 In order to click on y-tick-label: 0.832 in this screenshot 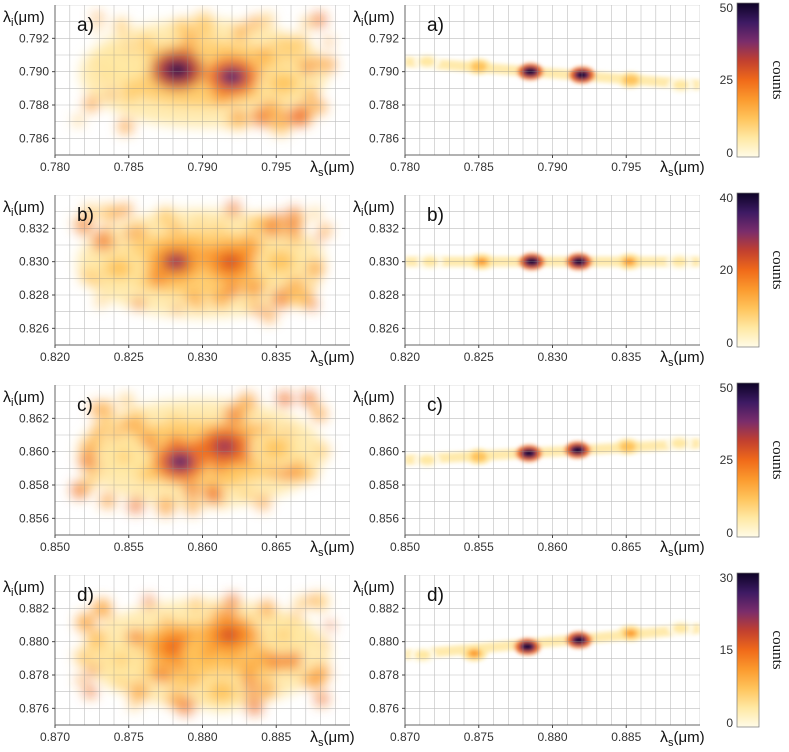, I will do `click(34, 228)`.